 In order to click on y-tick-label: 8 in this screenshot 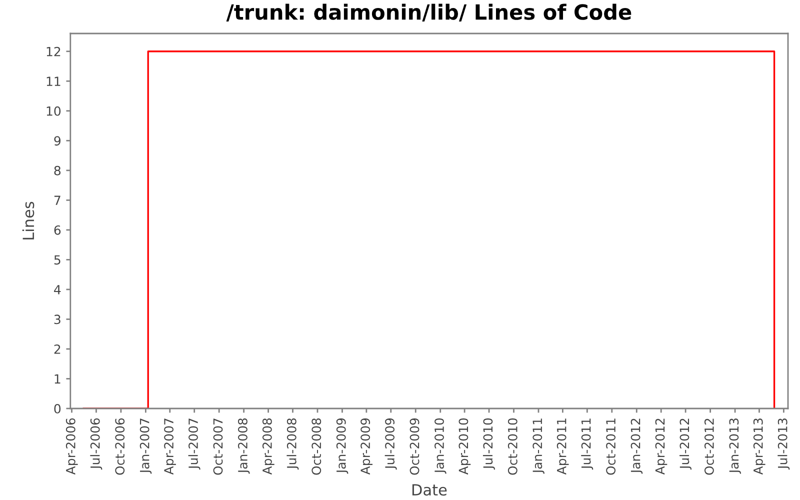, I will do `click(57, 171)`.